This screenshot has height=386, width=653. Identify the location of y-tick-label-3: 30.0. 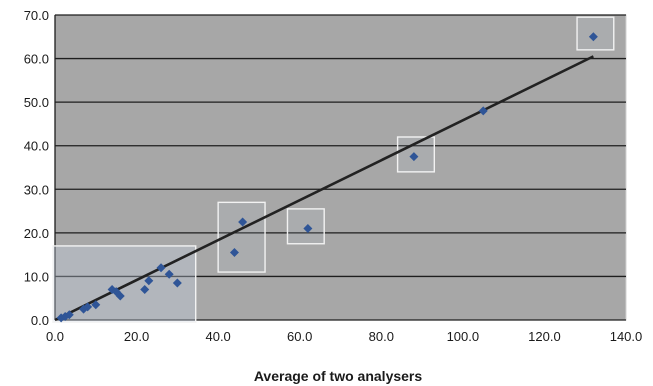
(36, 189).